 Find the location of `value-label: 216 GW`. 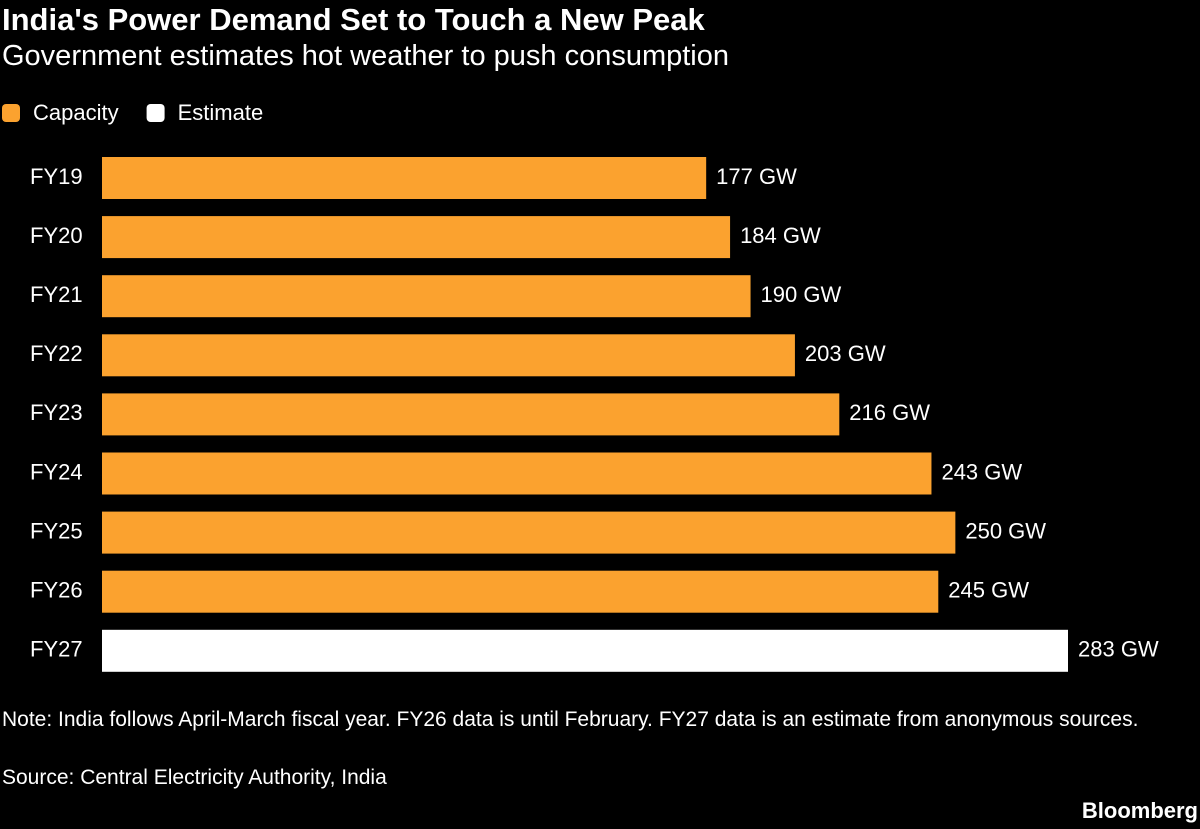

value-label: 216 GW is located at coordinates (889, 412).